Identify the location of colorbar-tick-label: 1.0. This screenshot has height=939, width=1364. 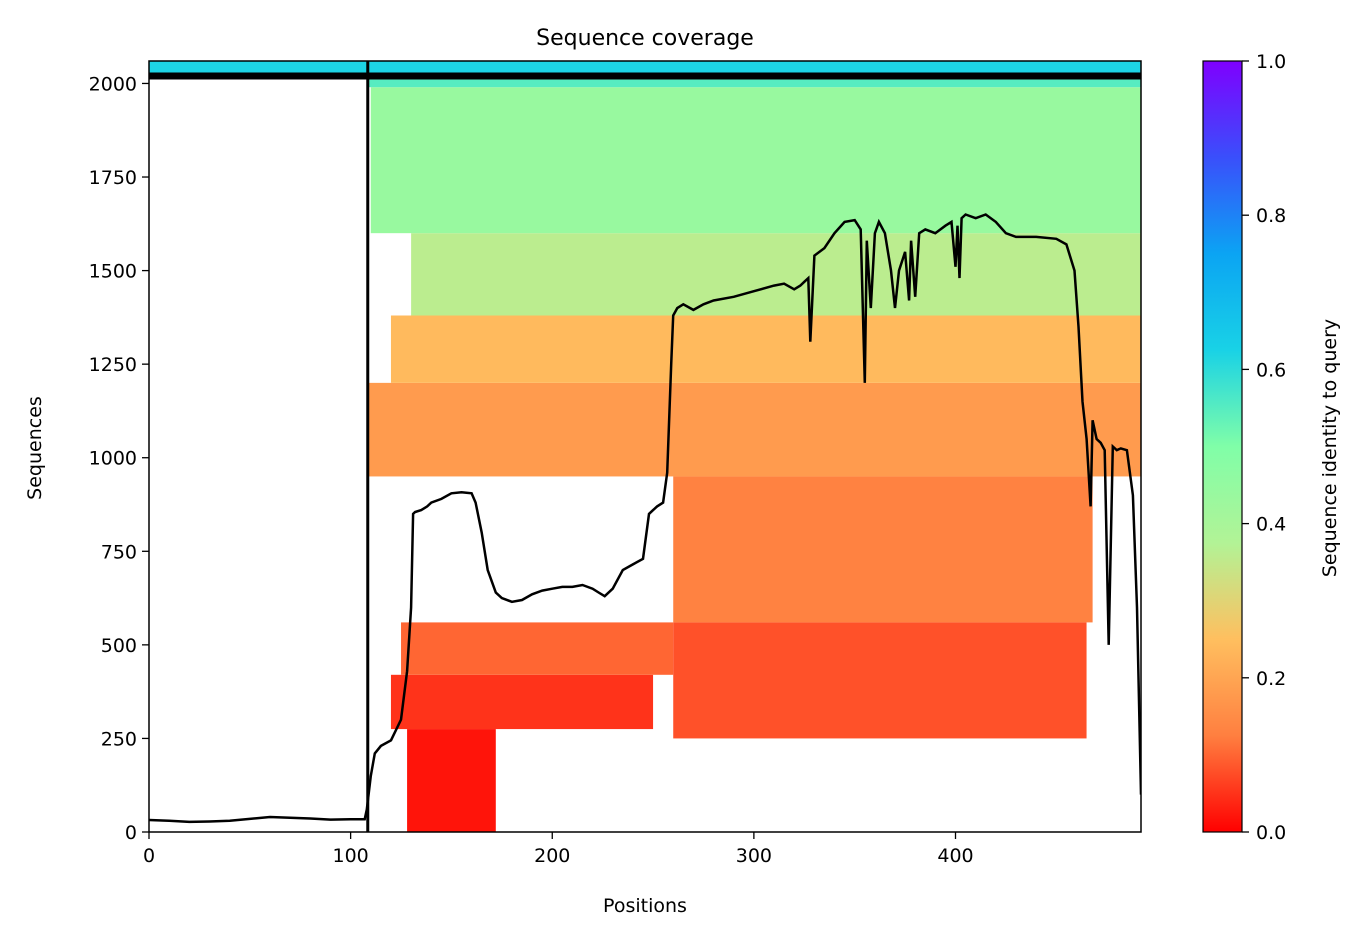
(1271, 62).